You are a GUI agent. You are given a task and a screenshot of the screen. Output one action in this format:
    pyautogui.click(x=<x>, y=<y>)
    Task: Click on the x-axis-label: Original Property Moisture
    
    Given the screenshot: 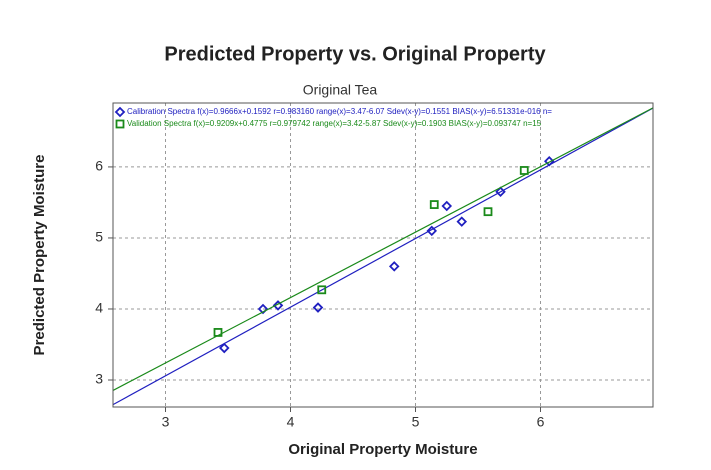 What is the action you would take?
    pyautogui.click(x=382, y=449)
    